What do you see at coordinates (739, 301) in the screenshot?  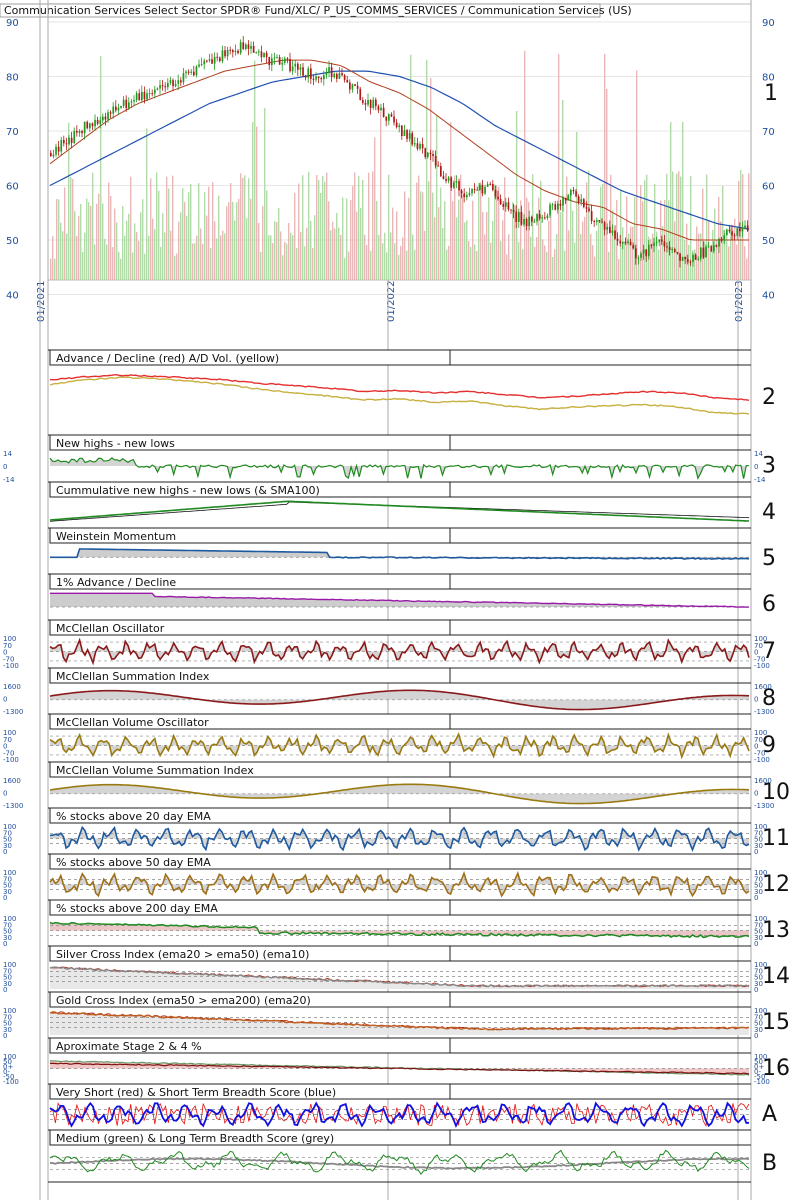 I see `date-tick-label: 01/2023` at bounding box center [739, 301].